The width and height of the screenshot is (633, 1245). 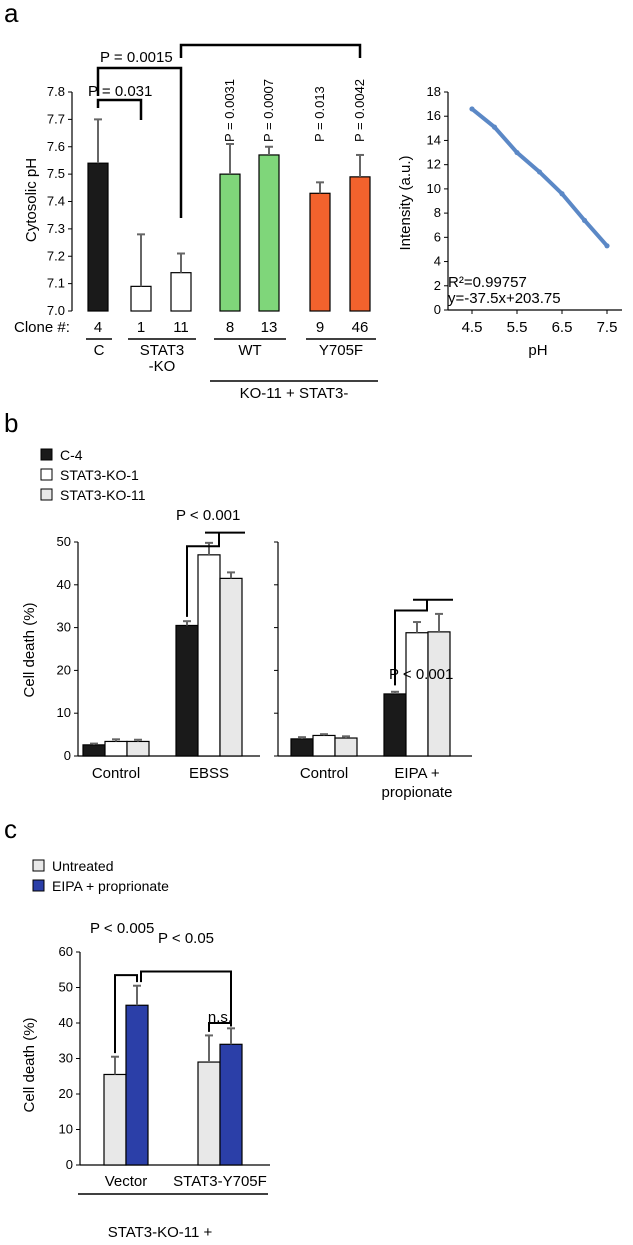 What do you see at coordinates (268, 110) in the screenshot?
I see `a-p-value-rotated: P = 0.0007` at bounding box center [268, 110].